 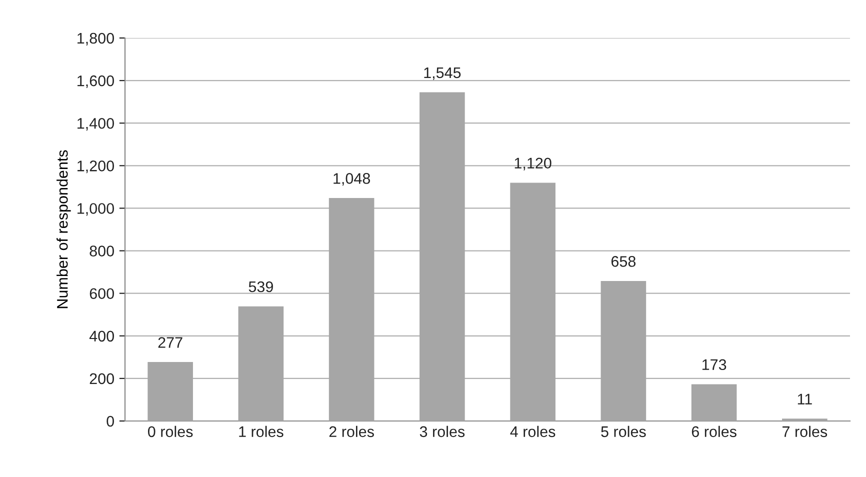 What do you see at coordinates (96, 124) in the screenshot?
I see `y-tick-label: 1,400` at bounding box center [96, 124].